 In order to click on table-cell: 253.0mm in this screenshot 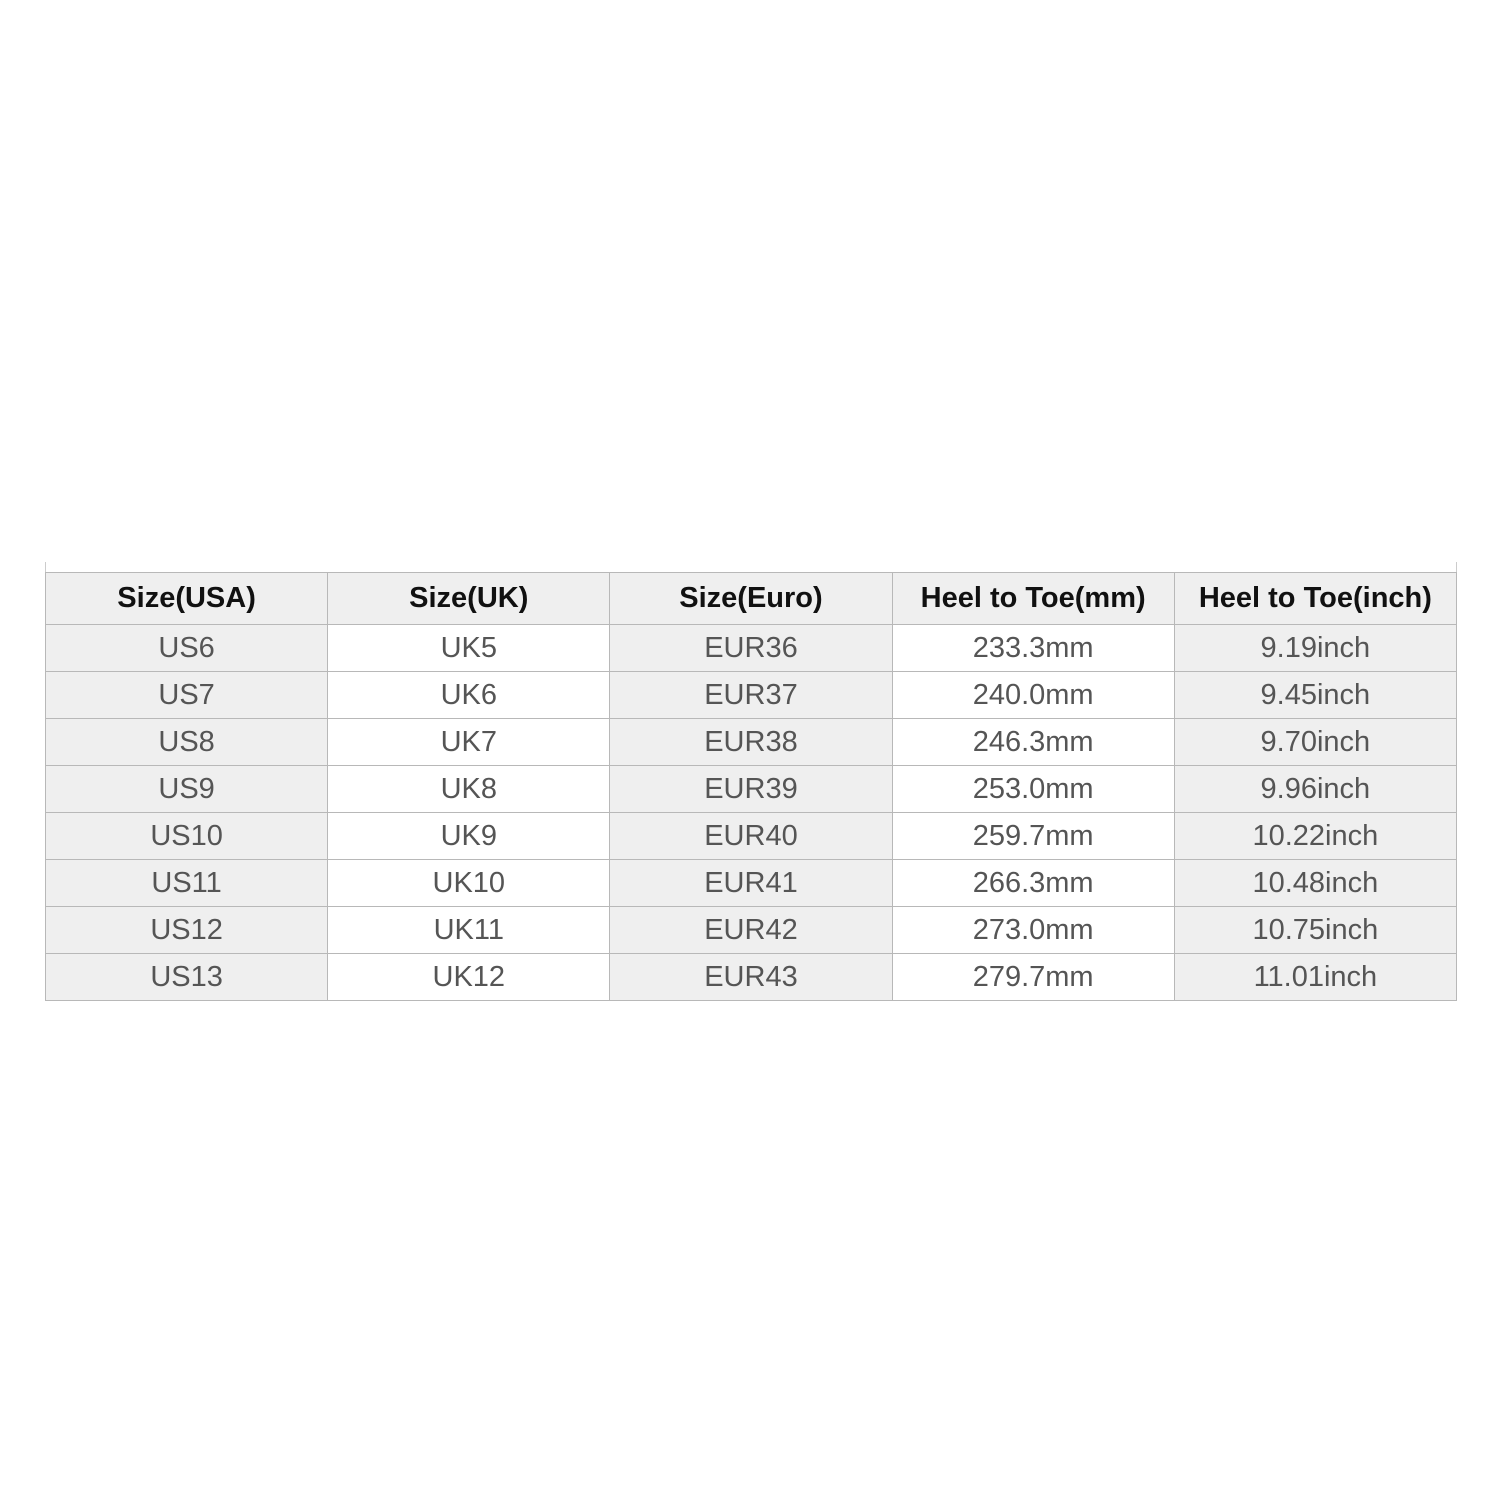, I will do `click(1033, 789)`.